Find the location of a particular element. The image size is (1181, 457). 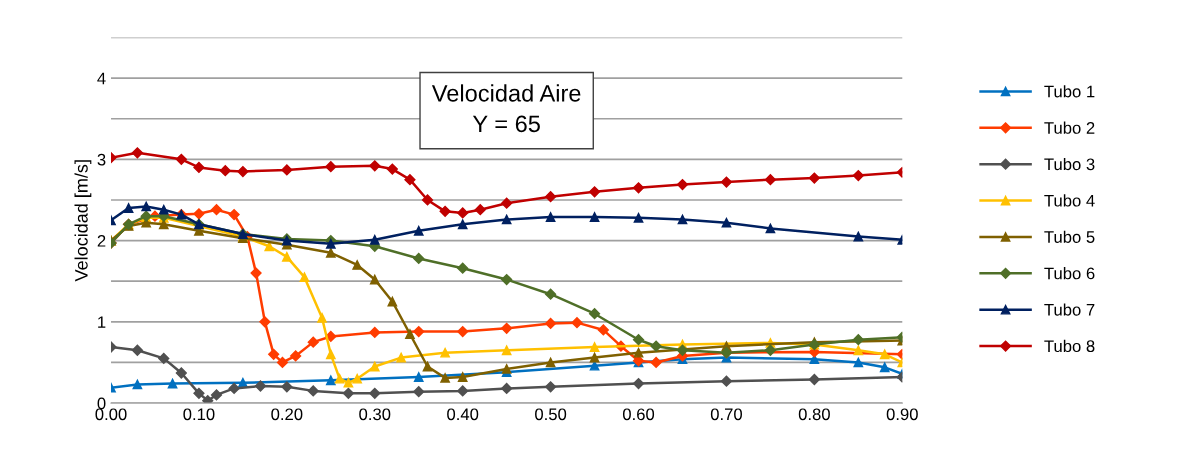

y-tick-label: 4 is located at coordinates (101, 78).